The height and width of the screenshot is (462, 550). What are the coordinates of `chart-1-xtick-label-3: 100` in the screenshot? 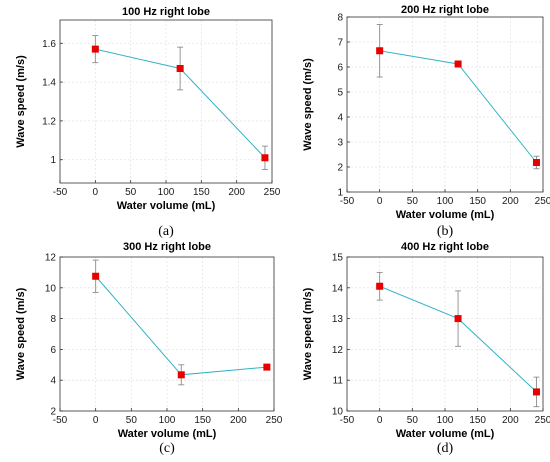 It's located at (166, 192).